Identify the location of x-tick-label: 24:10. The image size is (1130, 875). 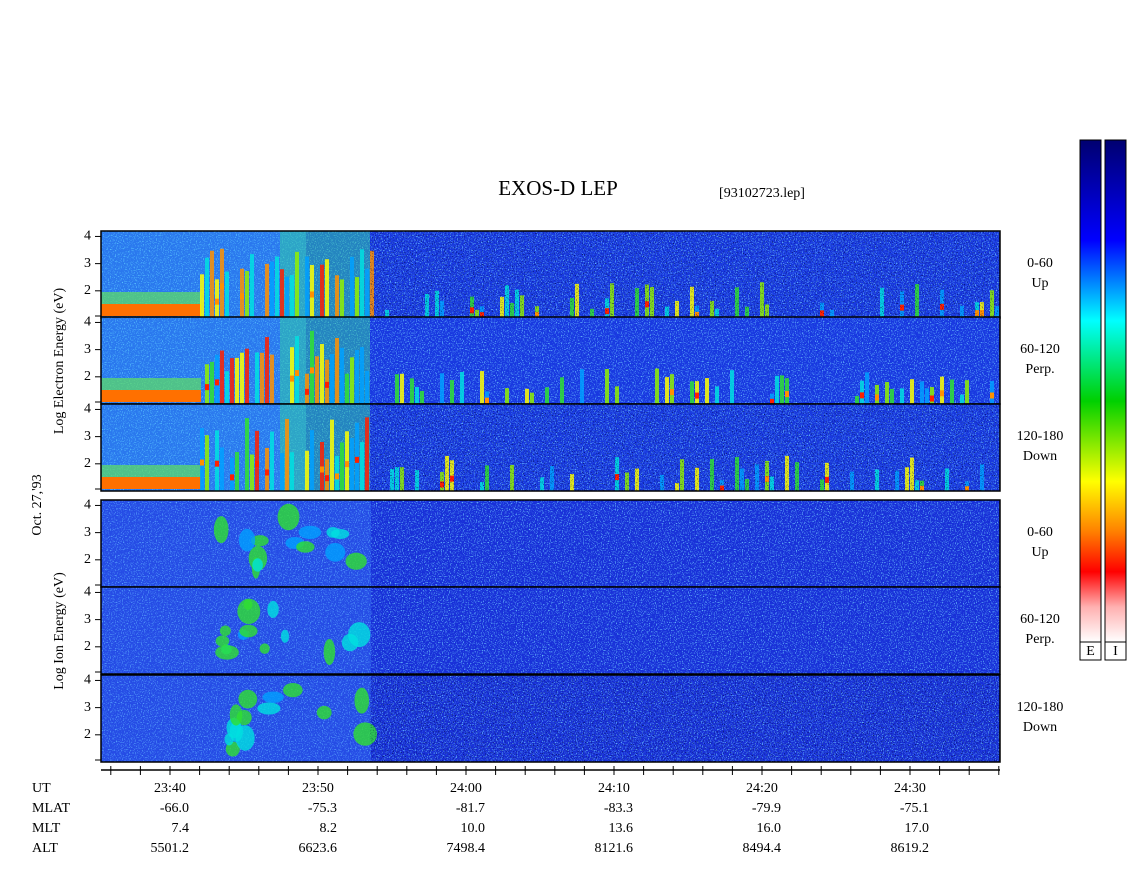
(614, 788).